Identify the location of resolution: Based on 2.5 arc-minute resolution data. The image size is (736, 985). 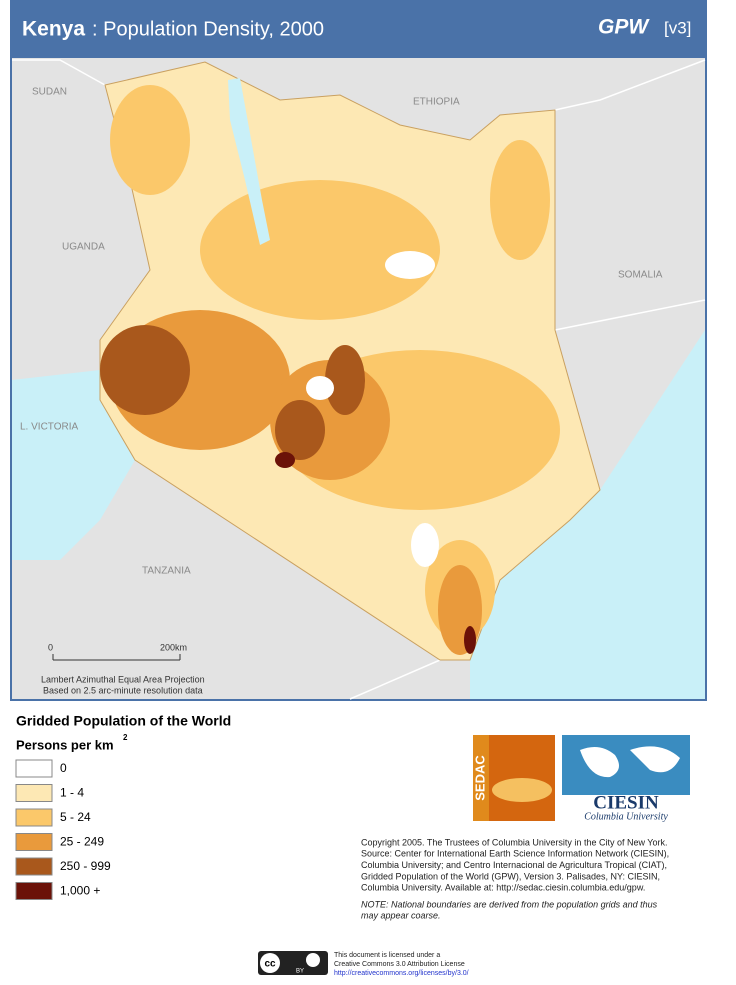
(123, 690).